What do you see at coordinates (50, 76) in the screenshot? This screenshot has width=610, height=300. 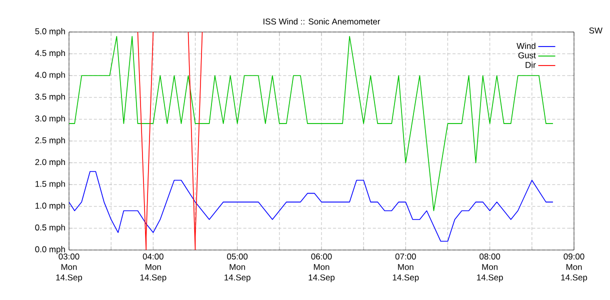 I see `y-tick-label: 4.0 mph` at bounding box center [50, 76].